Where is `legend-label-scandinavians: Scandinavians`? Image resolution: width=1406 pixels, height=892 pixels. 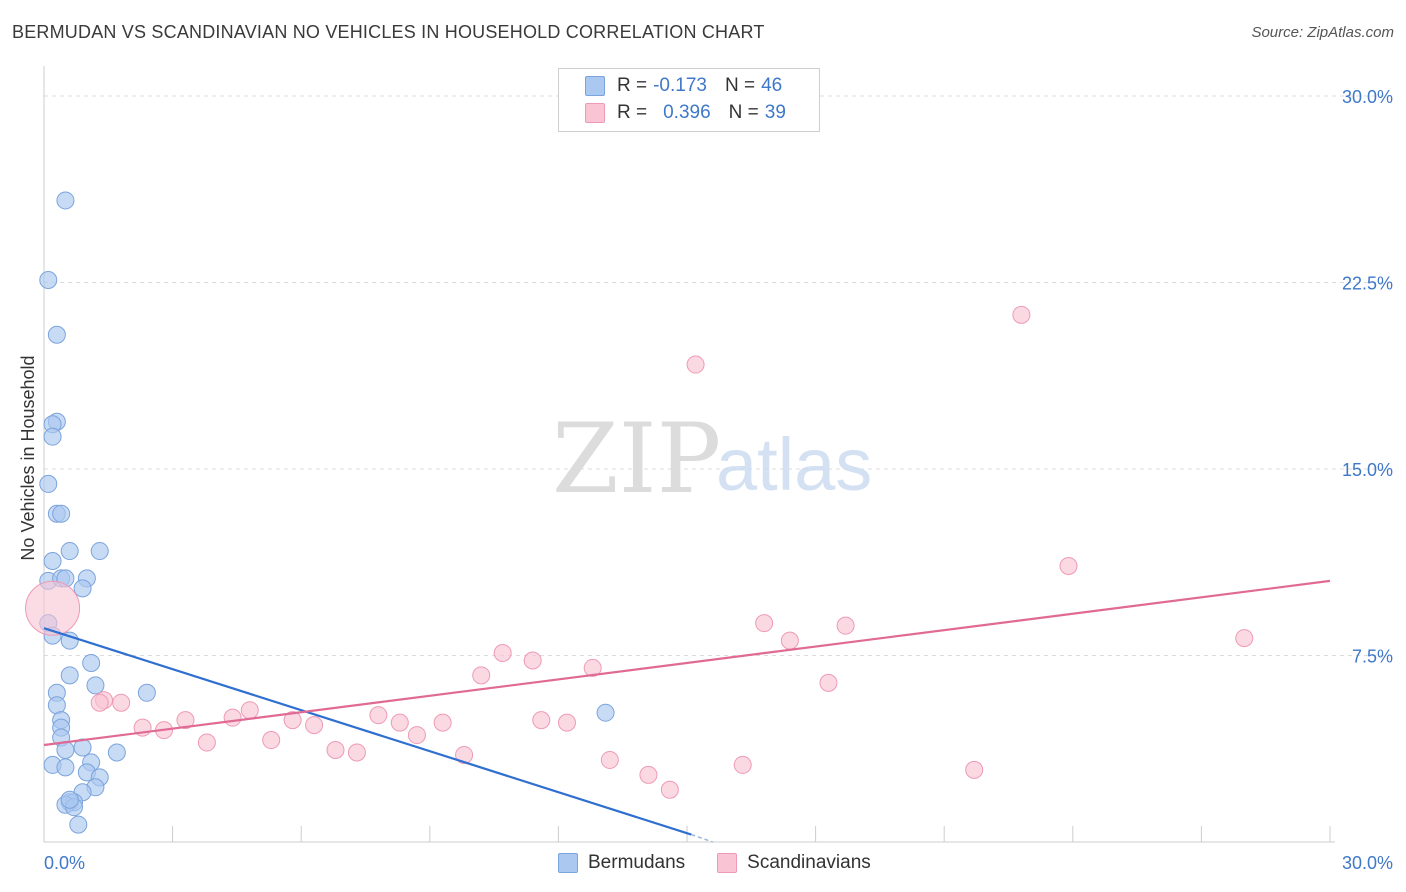 legend-label-scandinavians: Scandinavians is located at coordinates (809, 862).